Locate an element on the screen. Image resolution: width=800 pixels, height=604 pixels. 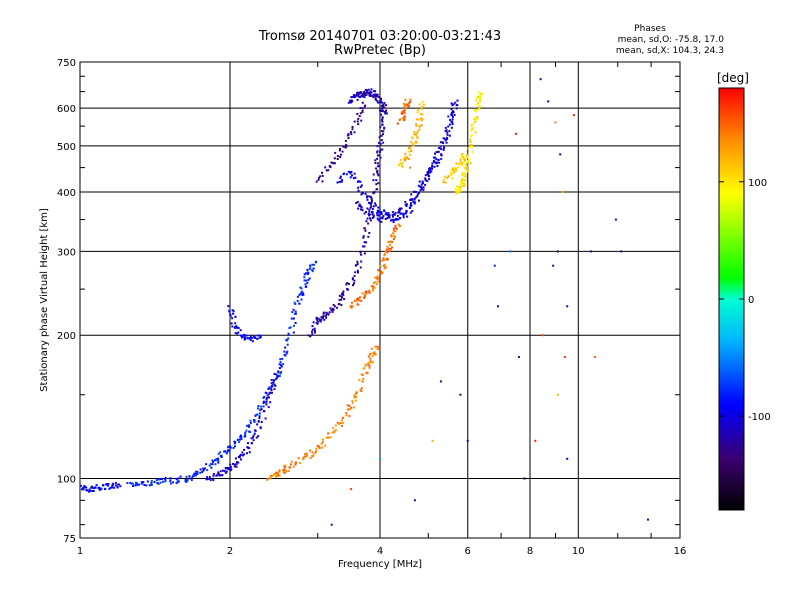
y-tick-label: 750 is located at coordinates (66, 63).